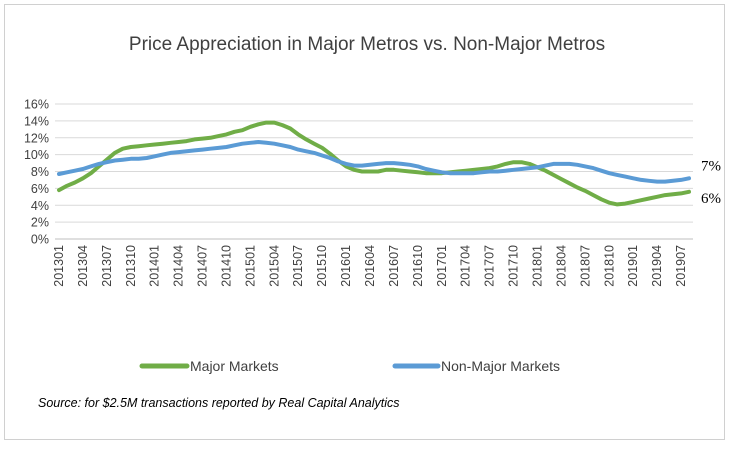  Describe the element at coordinates (418, 266) in the screenshot. I see `x-tick-label: 201610` at that location.